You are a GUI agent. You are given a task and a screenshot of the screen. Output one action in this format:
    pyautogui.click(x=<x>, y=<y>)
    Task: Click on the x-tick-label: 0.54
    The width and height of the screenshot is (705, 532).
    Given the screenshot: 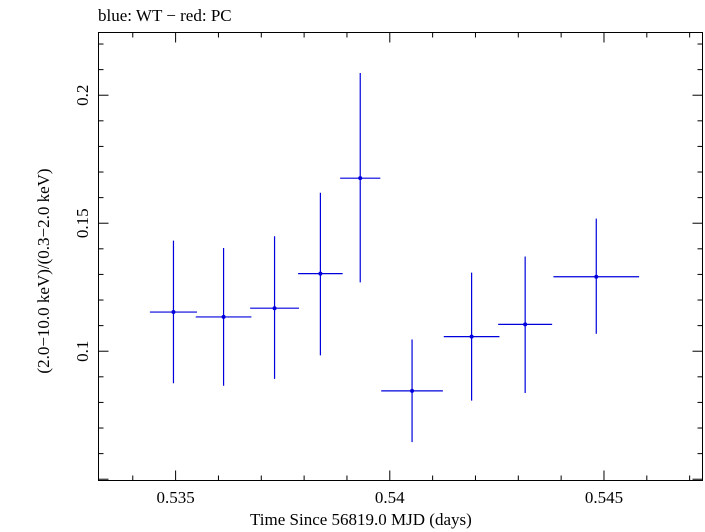 What is the action you would take?
    pyautogui.click(x=390, y=497)
    